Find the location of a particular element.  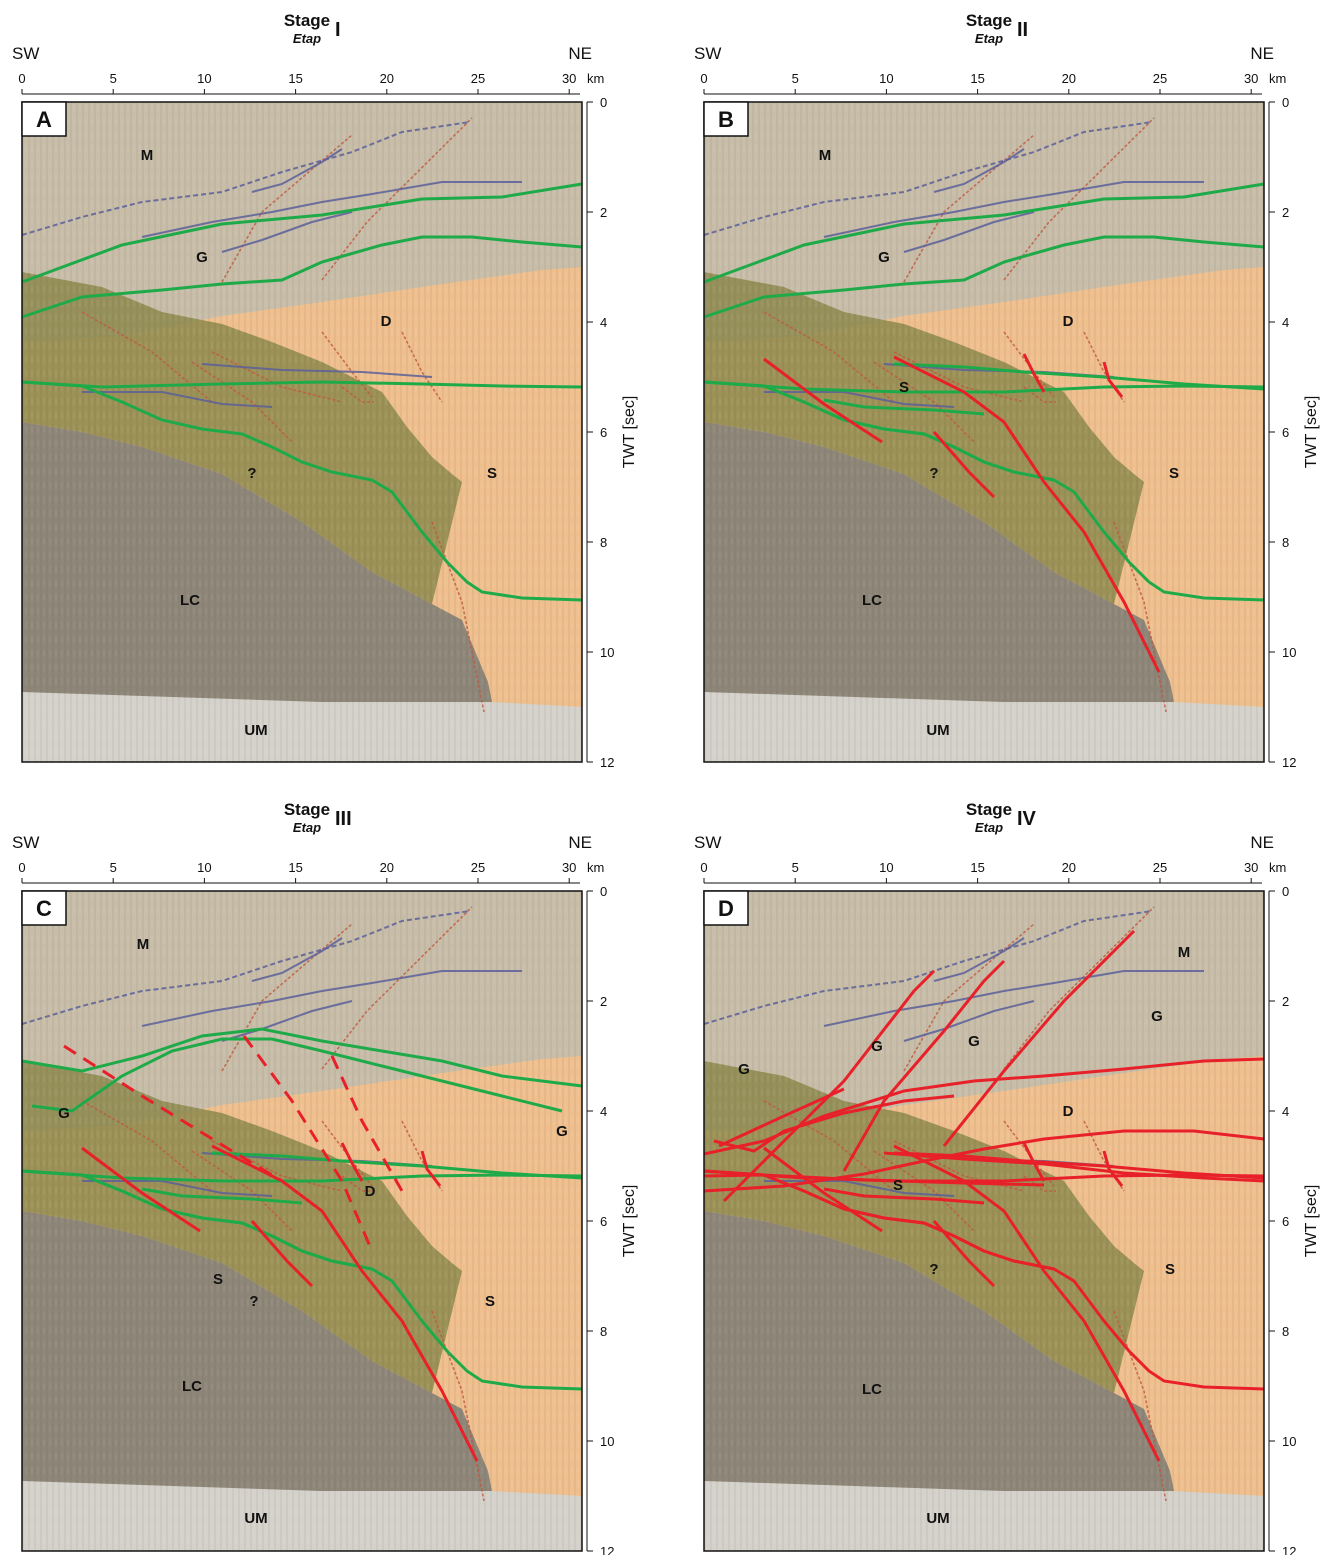

layer-label: S is located at coordinates (898, 1185).